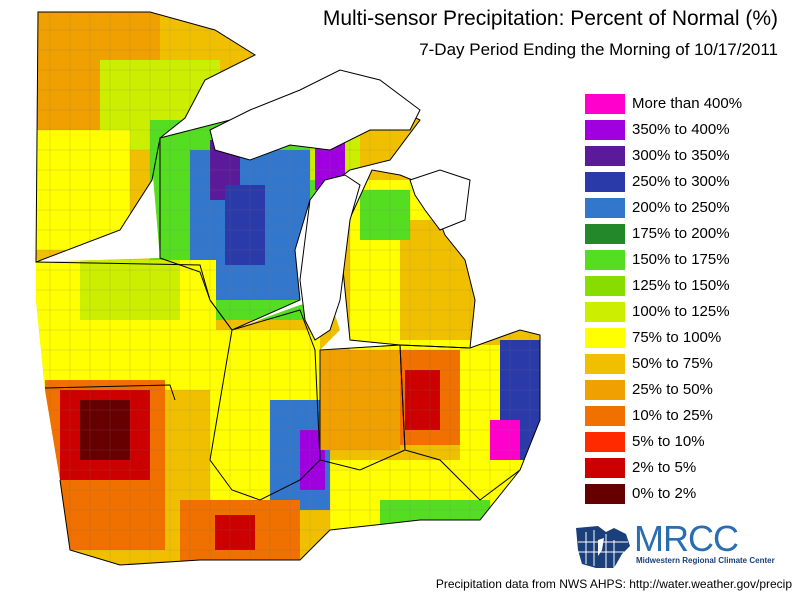 This screenshot has height=600, width=800. Describe the element at coordinates (672, 415) in the screenshot. I see `legend-label: 10% to 25%` at that location.